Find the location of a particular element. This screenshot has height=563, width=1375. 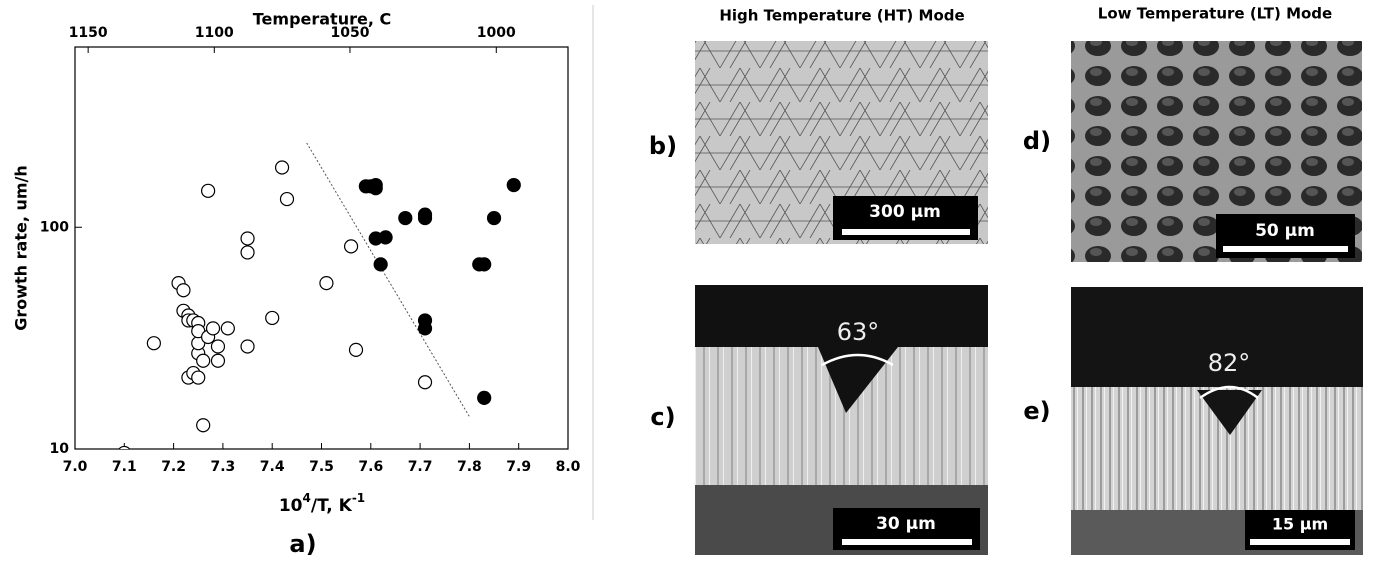

scale-bar-label: 30 µm is located at coordinates (906, 524).